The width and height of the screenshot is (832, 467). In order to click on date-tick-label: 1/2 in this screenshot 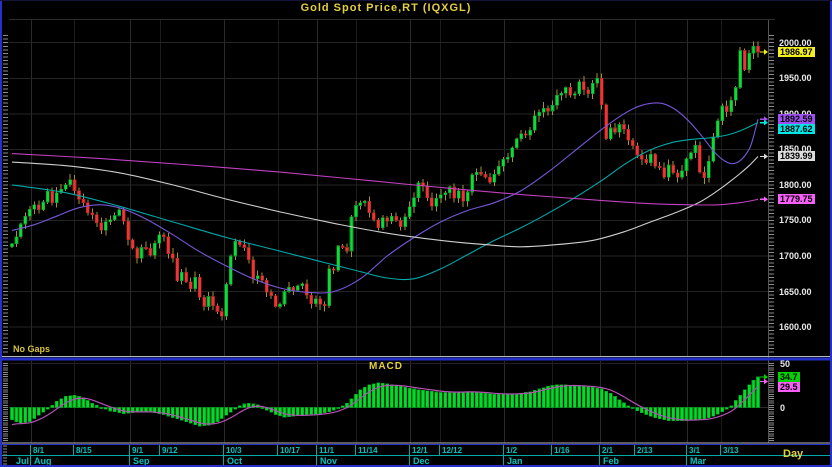, I will do `click(512, 450)`.